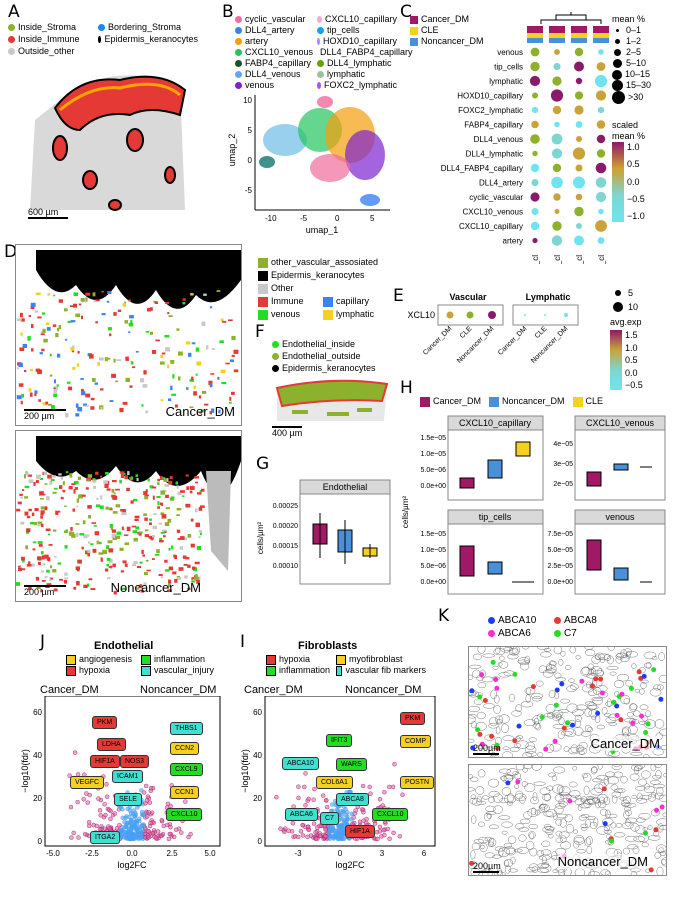  Describe the element at coordinates (486, 872) in the screenshot. I see `scale-line` at that location.